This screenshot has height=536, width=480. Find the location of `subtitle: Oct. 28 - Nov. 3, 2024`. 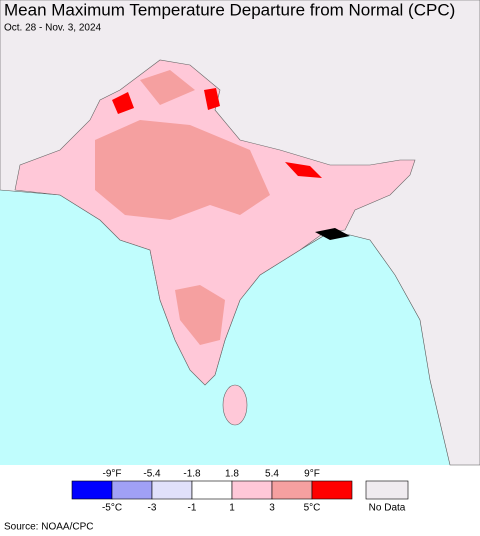

subtitle: Oct. 28 - Nov. 3, 2024 is located at coordinates (53, 28).